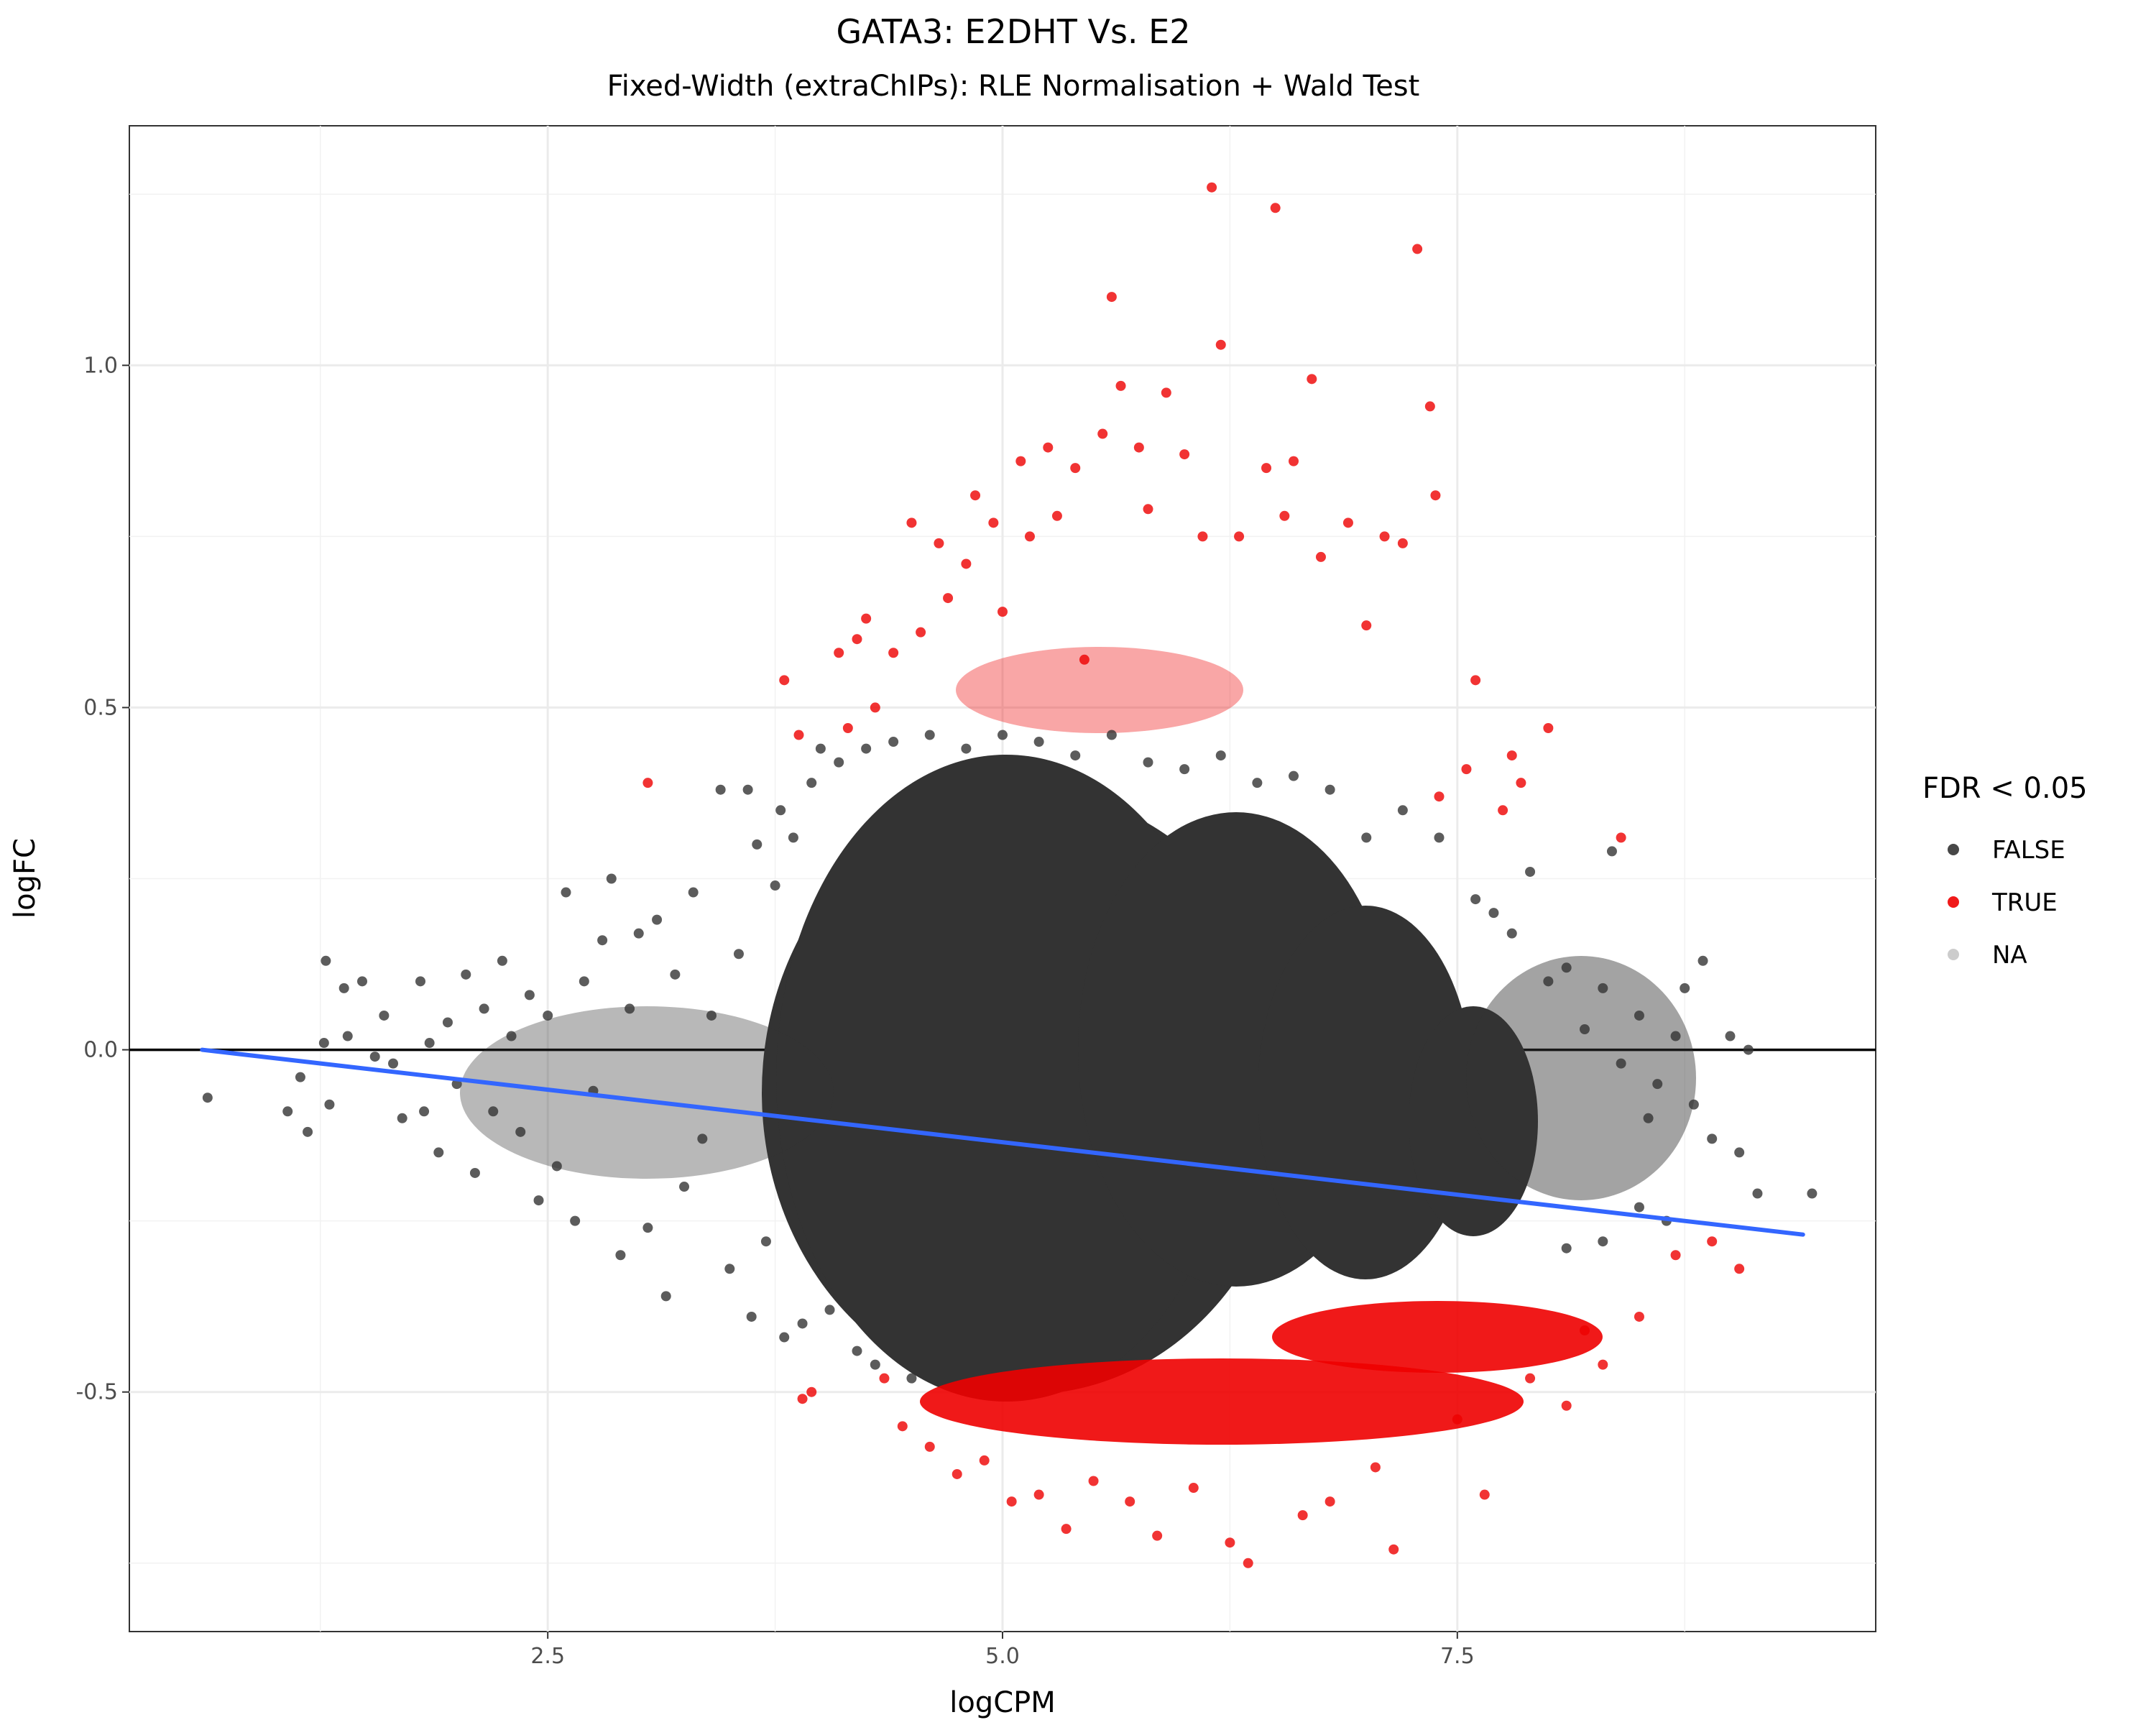 The image size is (2156, 1725). Describe the element at coordinates (2010, 955) in the screenshot. I see `legend-label: NA` at that location.